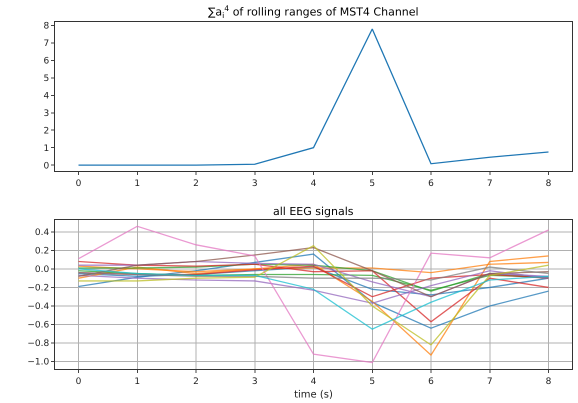  I want to click on x-axis-title: time (s), so click(313, 394).